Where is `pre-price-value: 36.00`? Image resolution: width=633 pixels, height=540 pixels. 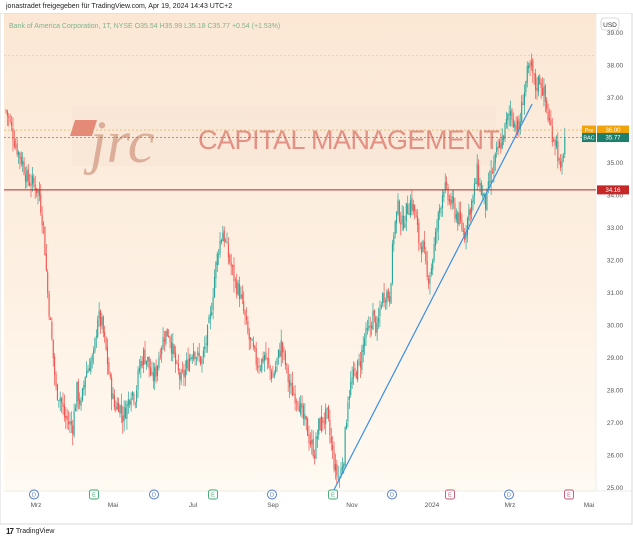 pre-price-value: 36.00 is located at coordinates (613, 131).